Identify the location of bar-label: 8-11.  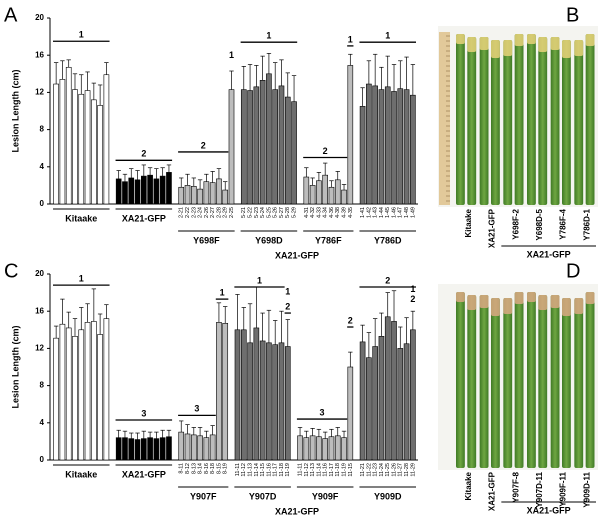
(182, 468).